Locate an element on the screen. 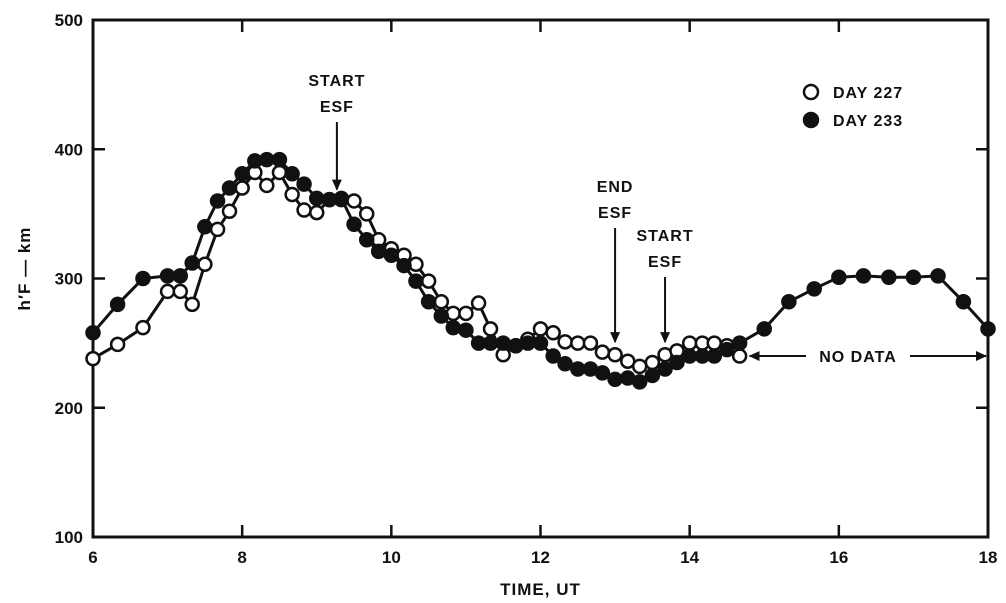  y-axis-title: h′F — km is located at coordinates (24, 269).